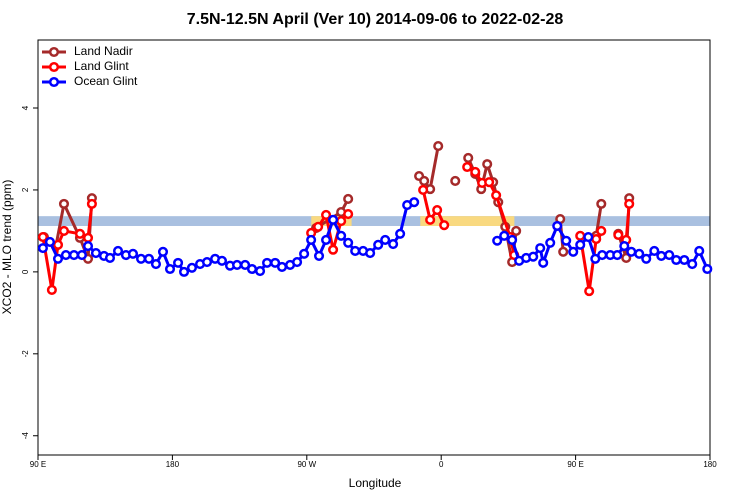 The width and height of the screenshot is (750, 500). What do you see at coordinates (101, 66) in the screenshot?
I see `legend-label: Land Glint` at bounding box center [101, 66].